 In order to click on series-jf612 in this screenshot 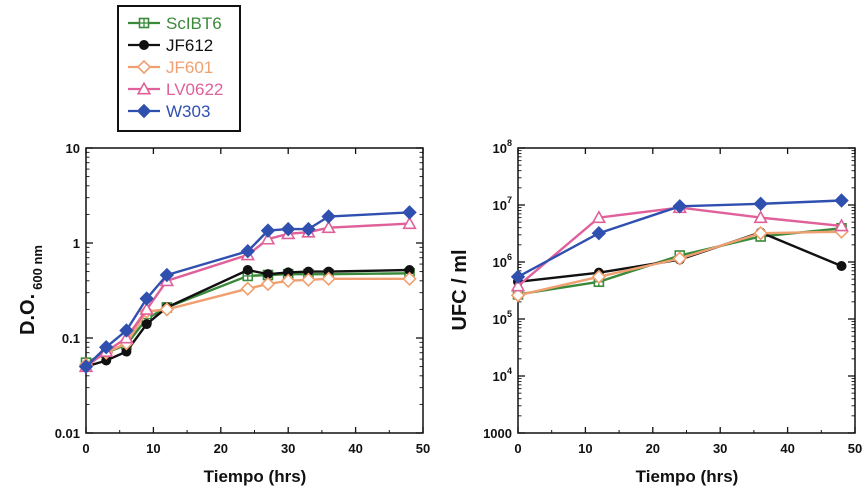, I will do `click(248, 318)`.